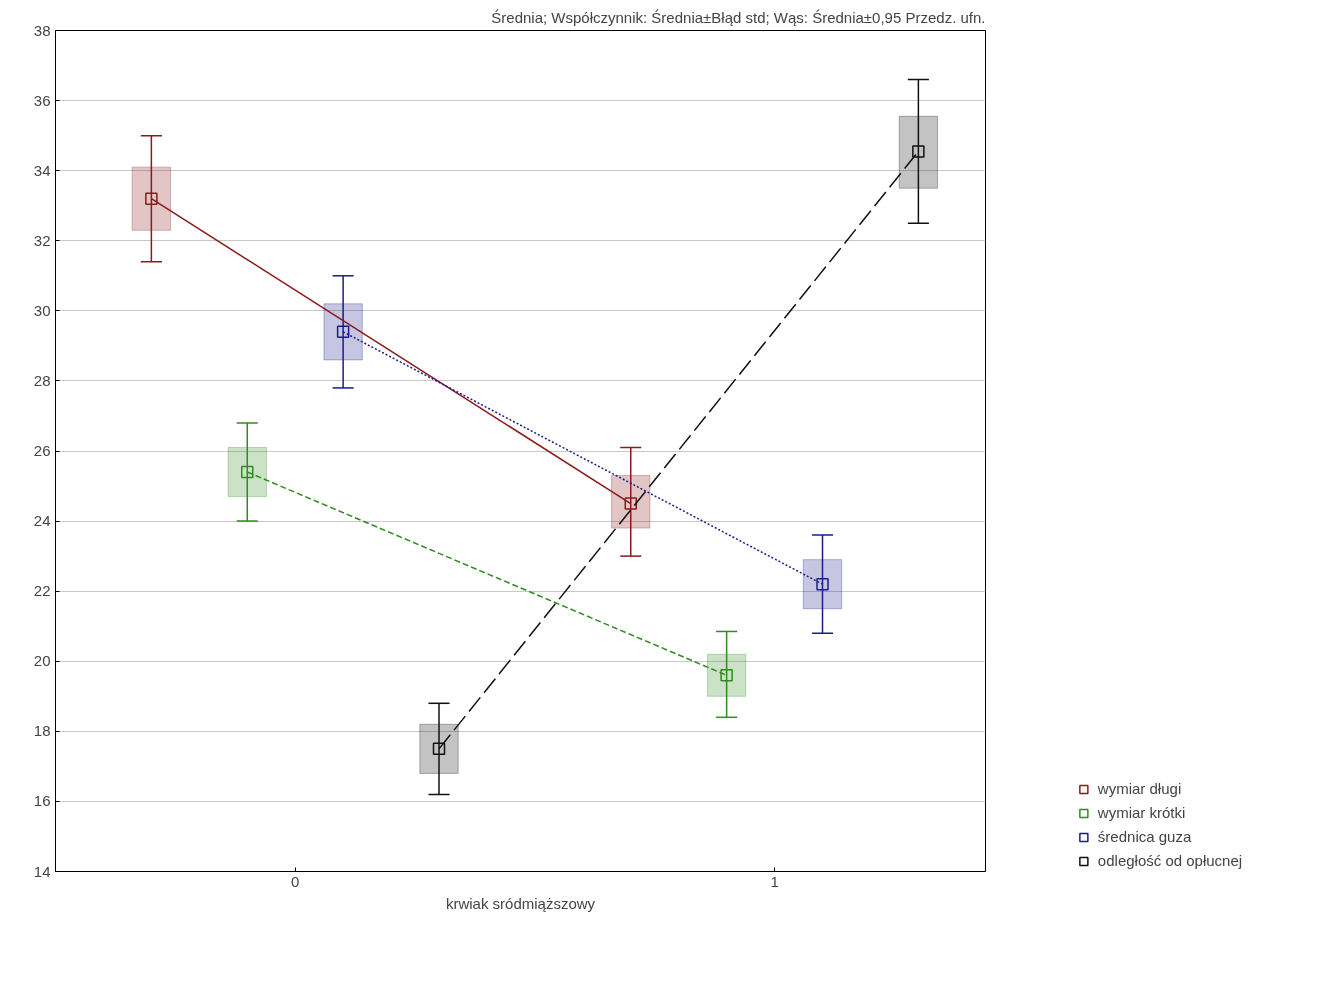 This screenshot has width=1343, height=1005. What do you see at coordinates (42, 871) in the screenshot?
I see `y-tick-label: 14` at bounding box center [42, 871].